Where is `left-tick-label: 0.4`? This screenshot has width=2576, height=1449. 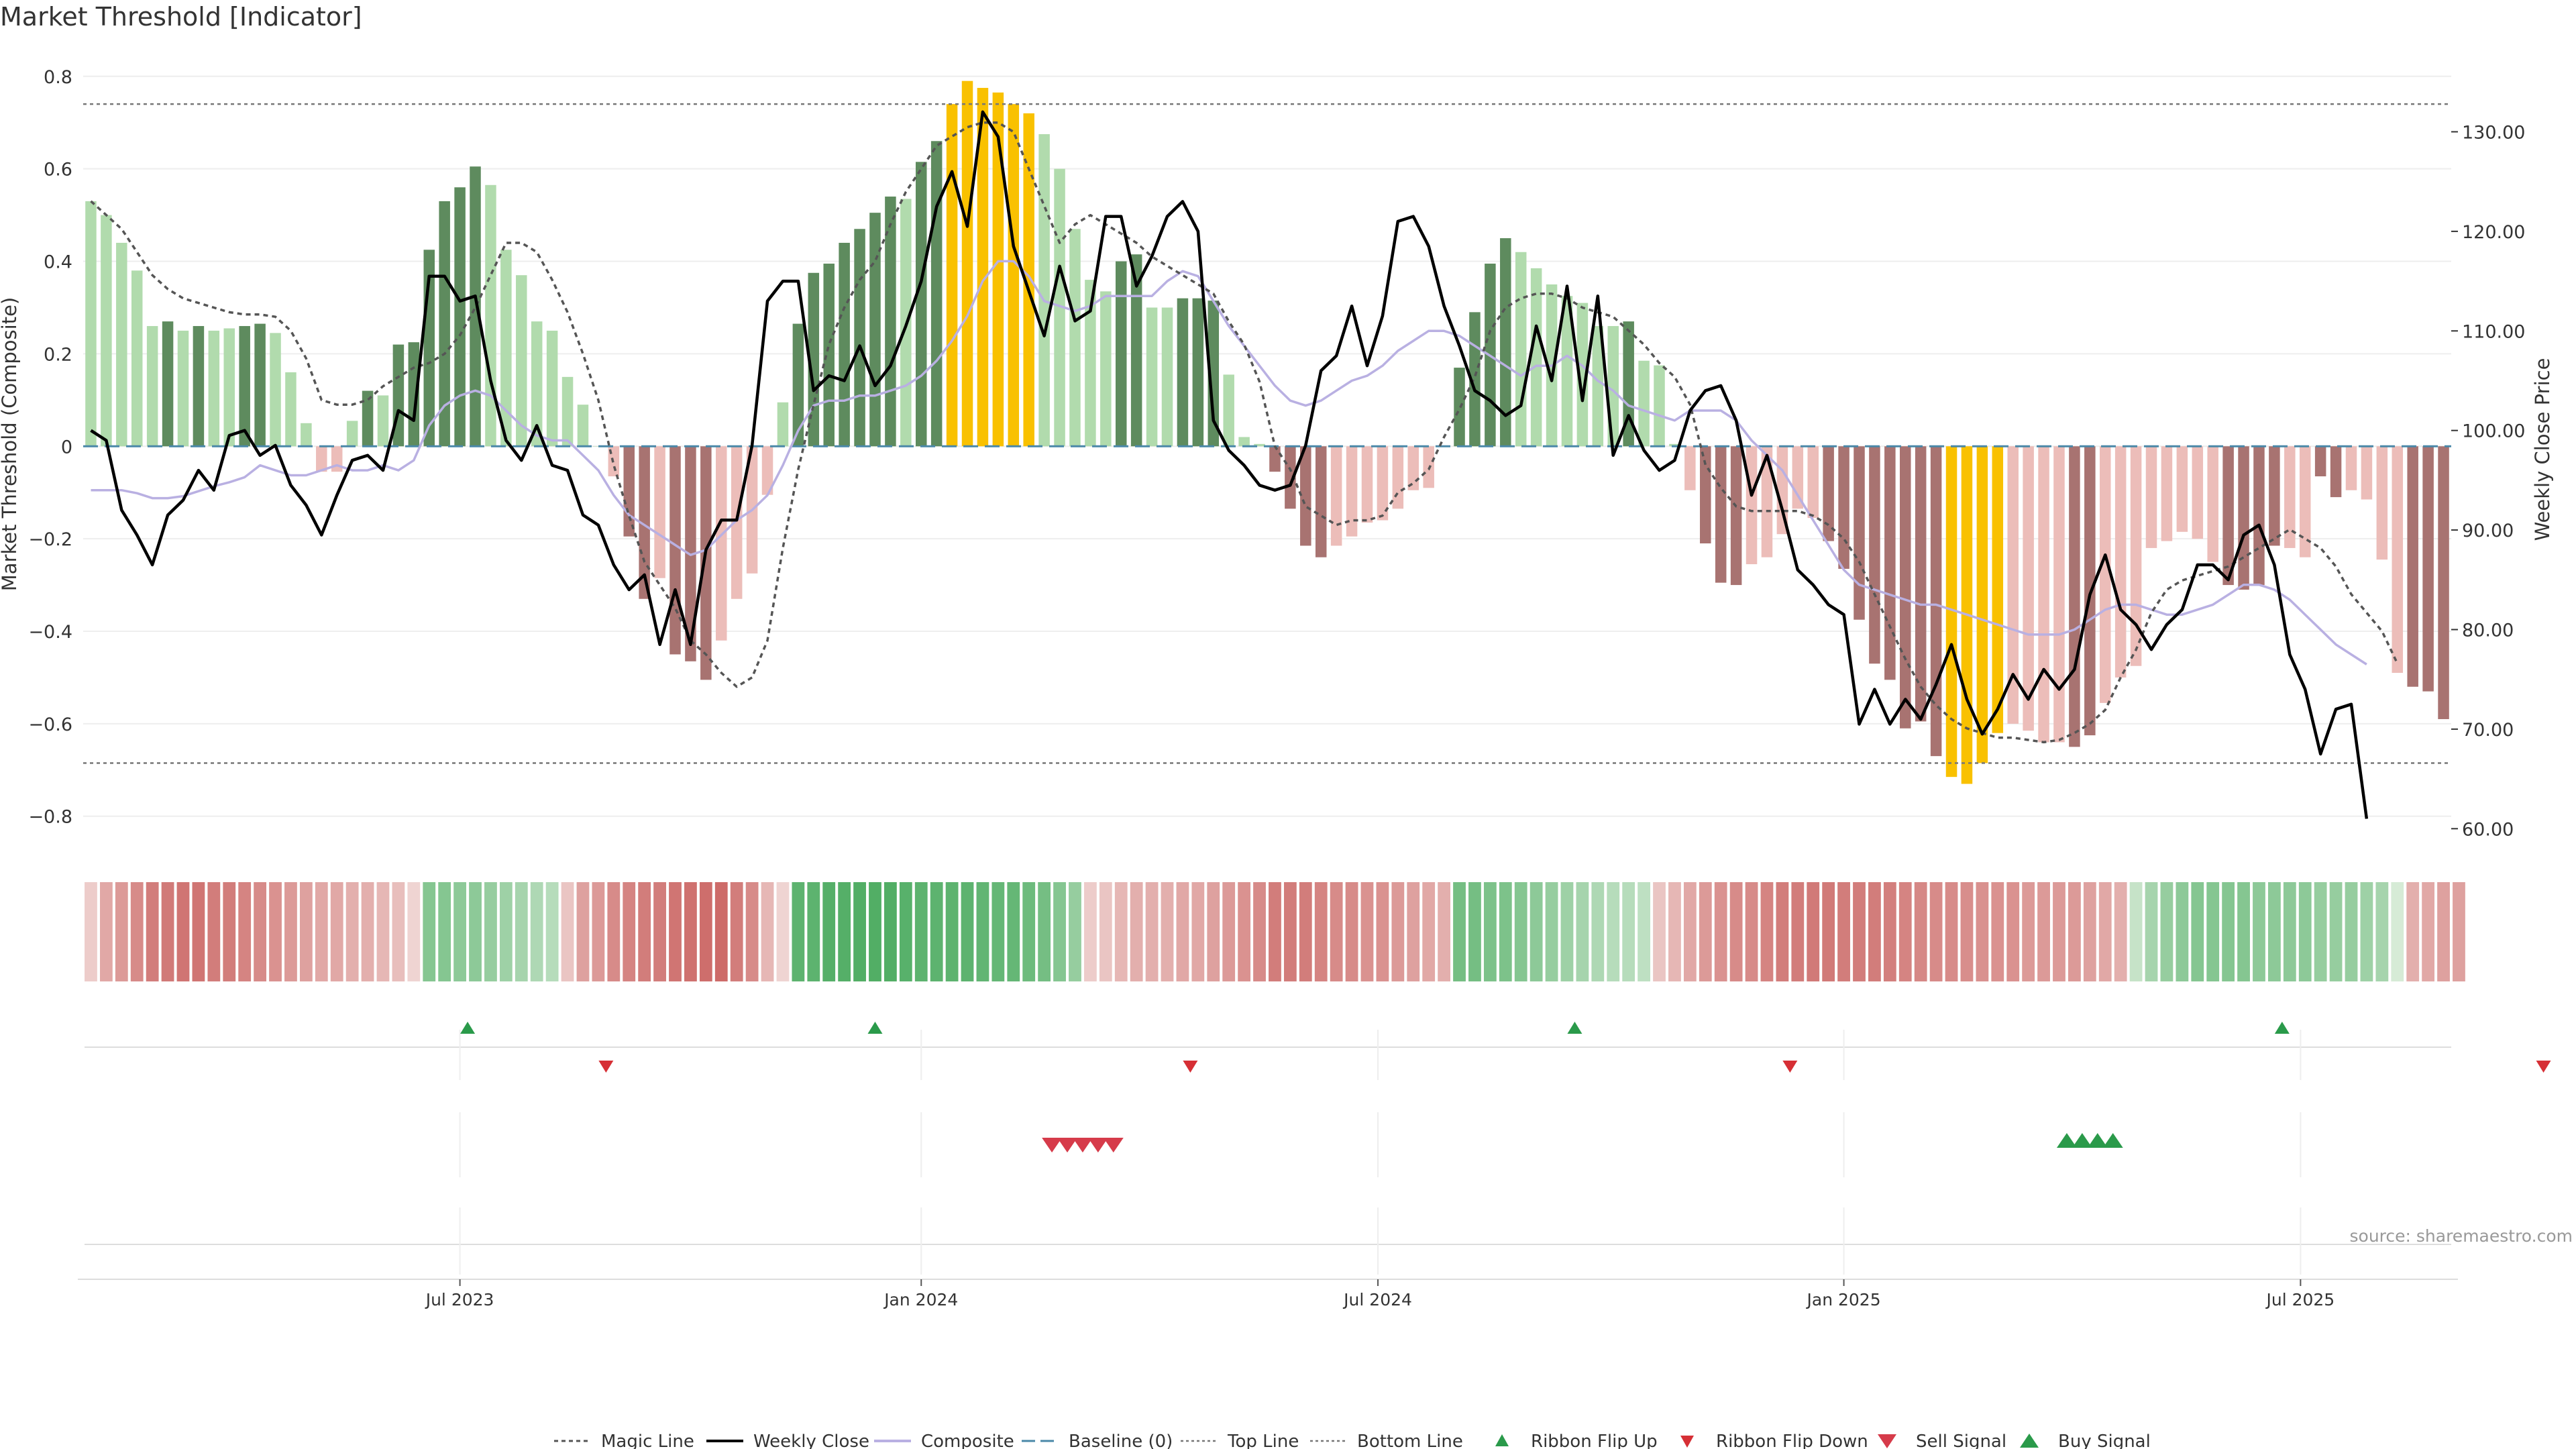
left-tick-label: 0.4 is located at coordinates (58, 262).